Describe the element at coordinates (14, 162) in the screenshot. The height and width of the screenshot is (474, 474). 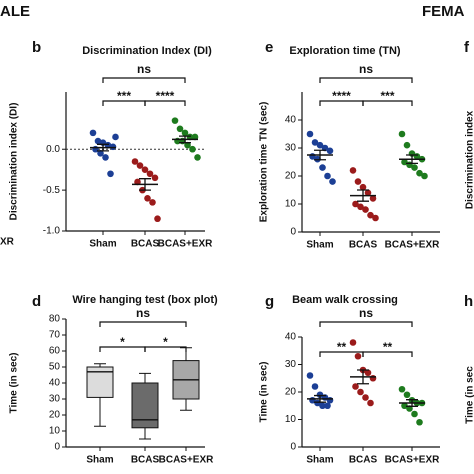
I see `y-axis-label: Discrimination index (DI)` at that location.